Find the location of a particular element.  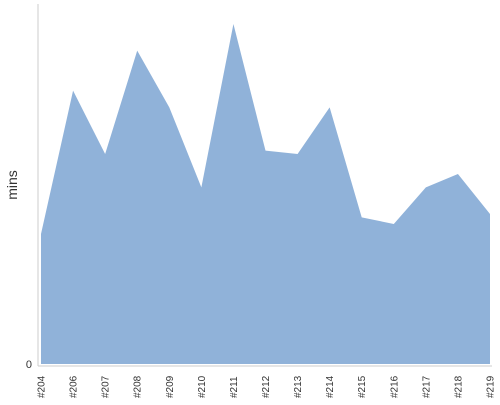

x-tick-label: #213 is located at coordinates (298, 386).